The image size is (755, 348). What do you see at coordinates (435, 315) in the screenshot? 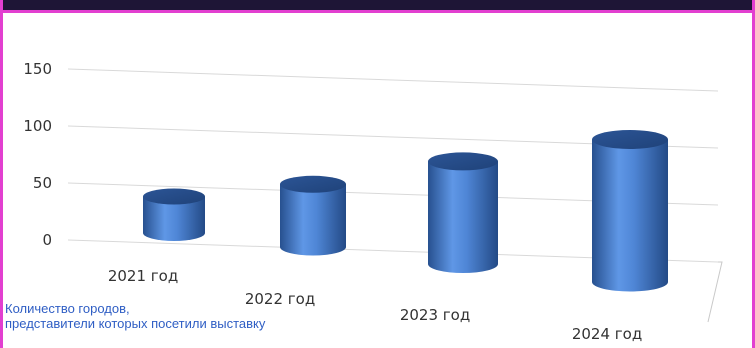
I see `category-label-3: 2023 год` at bounding box center [435, 315].